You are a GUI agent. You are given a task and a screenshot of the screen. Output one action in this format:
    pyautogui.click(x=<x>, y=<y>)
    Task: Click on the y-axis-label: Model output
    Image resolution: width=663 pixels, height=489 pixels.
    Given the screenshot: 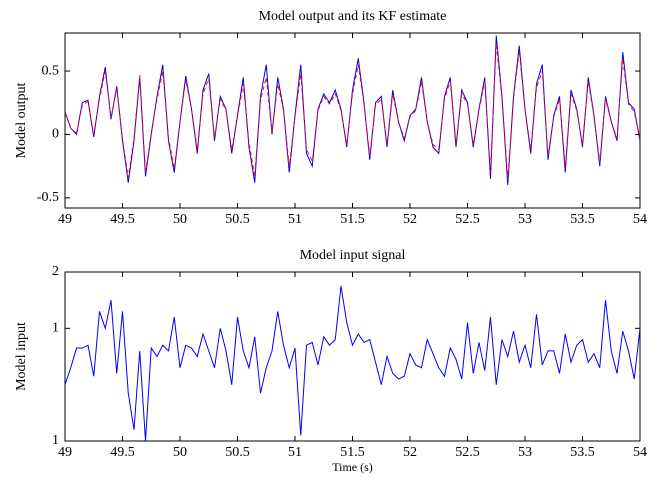 What is the action you would take?
    pyautogui.click(x=21, y=120)
    